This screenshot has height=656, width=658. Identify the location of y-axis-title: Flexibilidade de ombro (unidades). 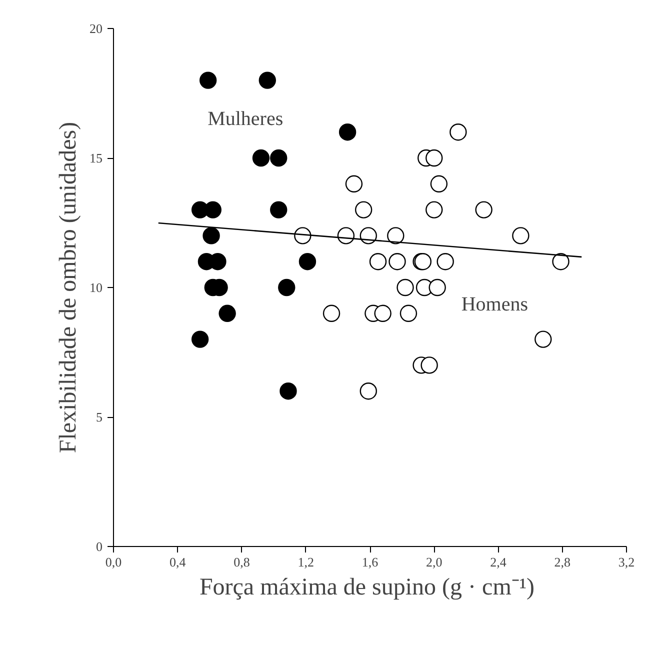
(69, 288).